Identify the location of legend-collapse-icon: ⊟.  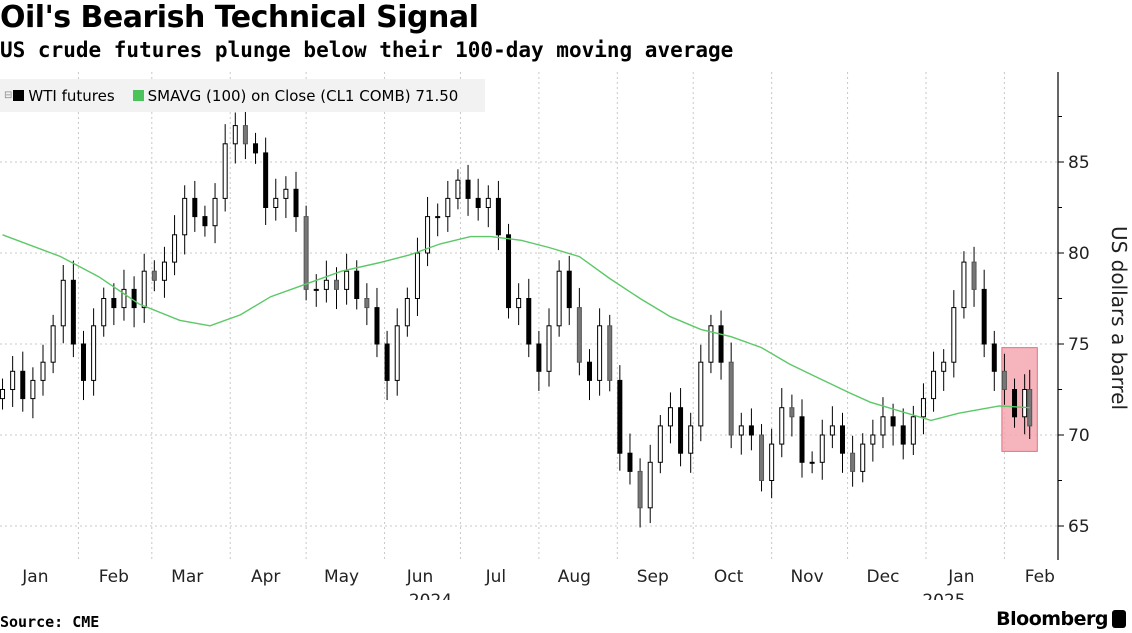
(8, 95).